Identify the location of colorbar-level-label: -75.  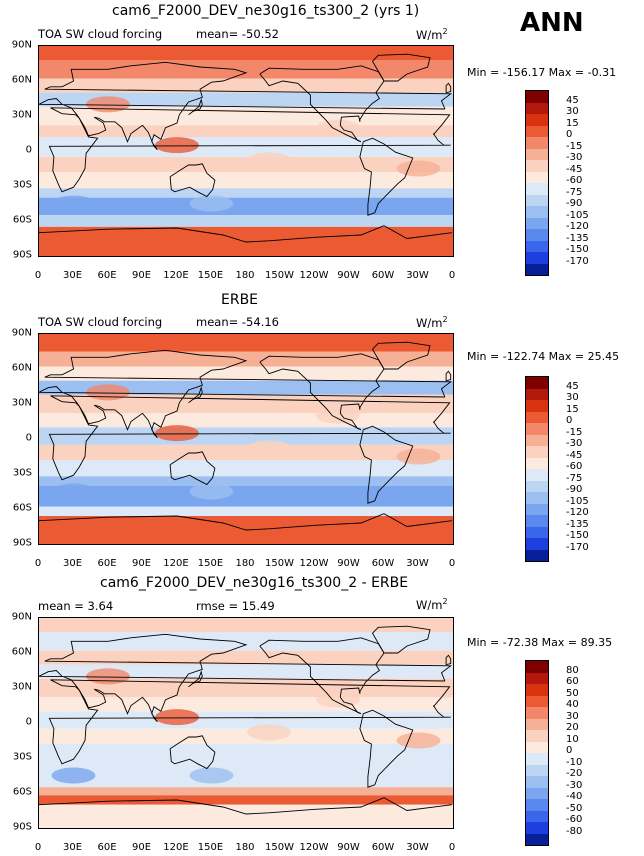
(574, 478).